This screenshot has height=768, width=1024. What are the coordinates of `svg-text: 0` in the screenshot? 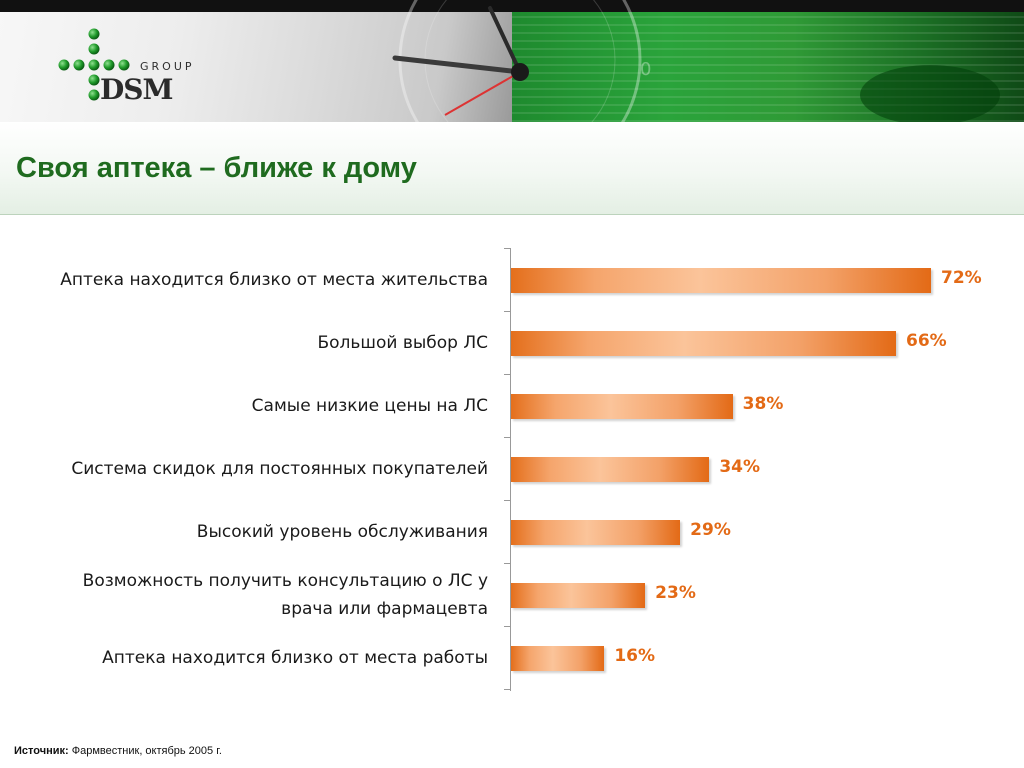 It's located at (645, 69).